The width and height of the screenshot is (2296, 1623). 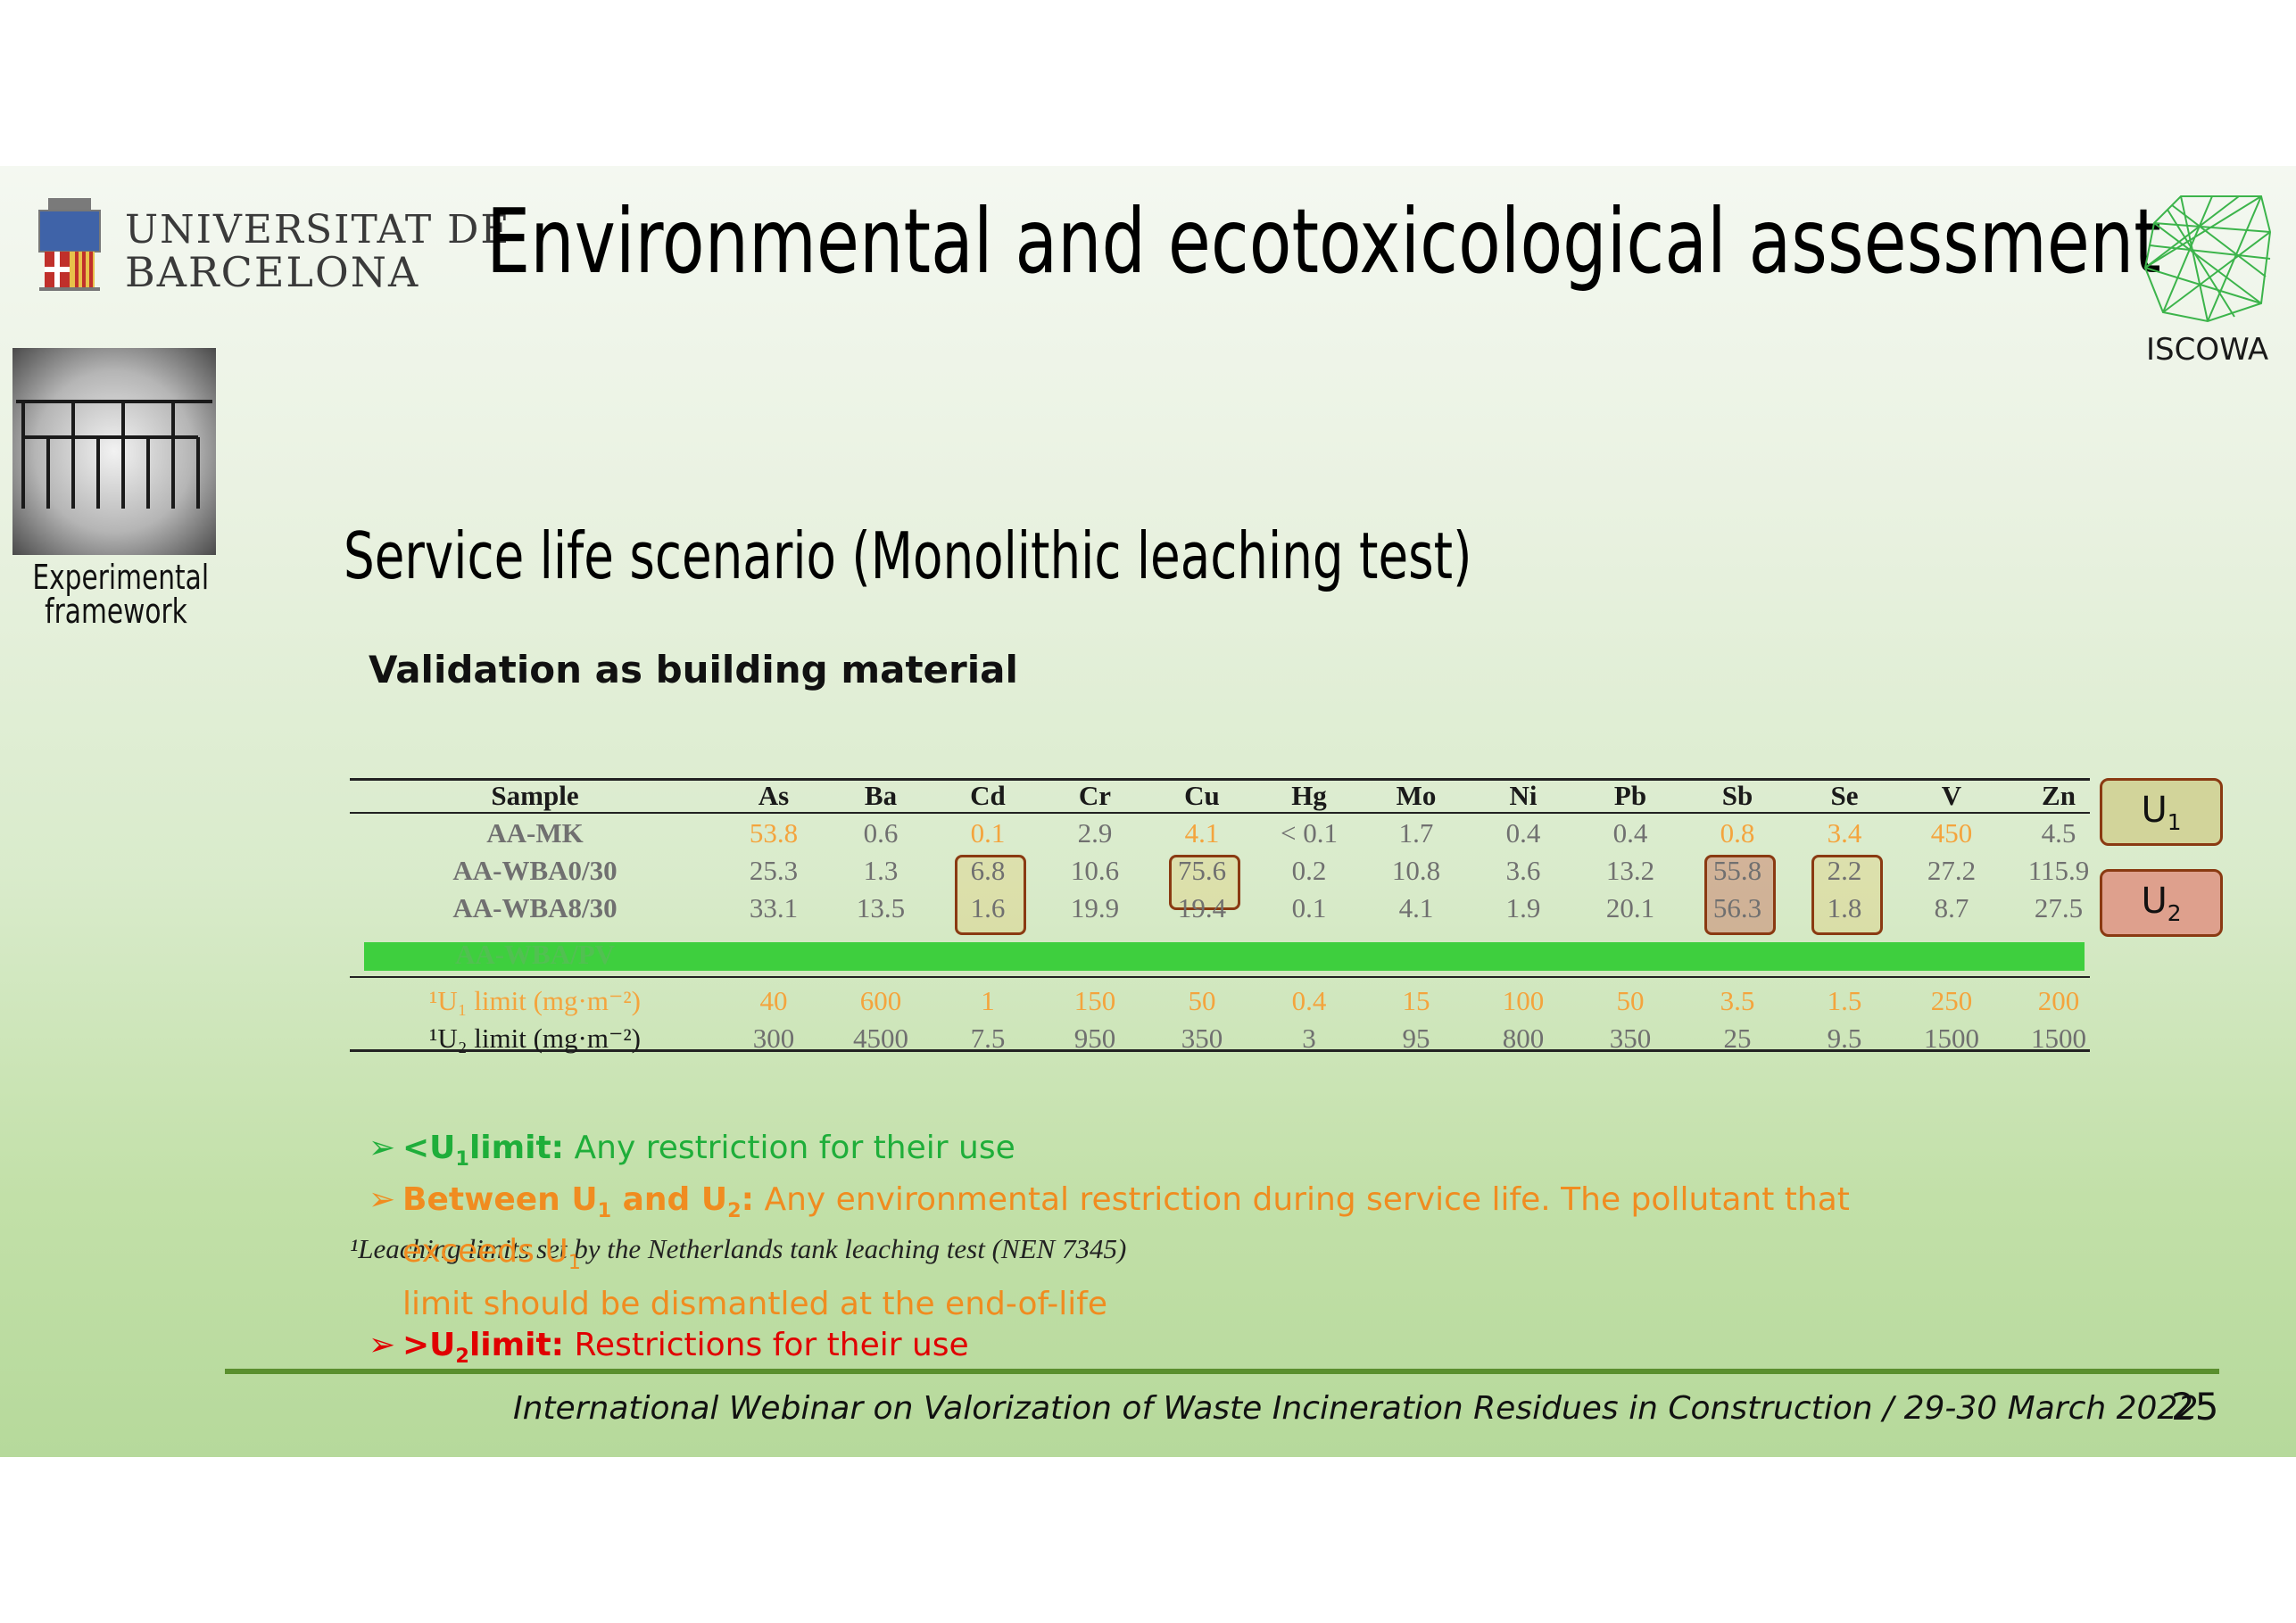 I want to click on table-cell: 950, so click(x=1094, y=1038).